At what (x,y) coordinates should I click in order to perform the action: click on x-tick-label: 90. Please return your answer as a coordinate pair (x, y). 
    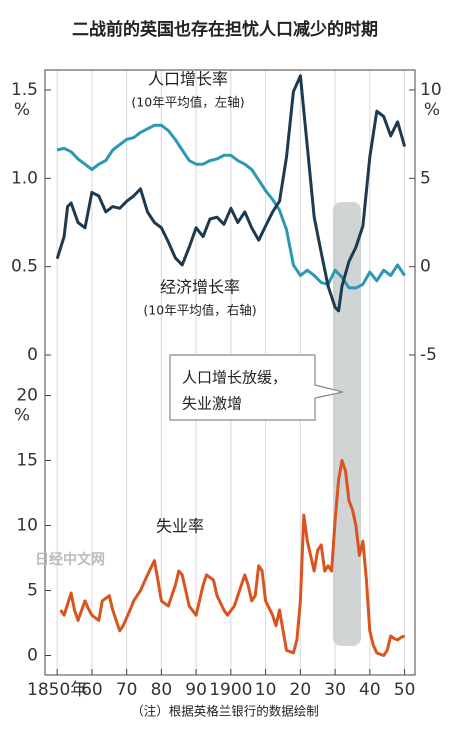
    Looking at the image, I should click on (196, 690).